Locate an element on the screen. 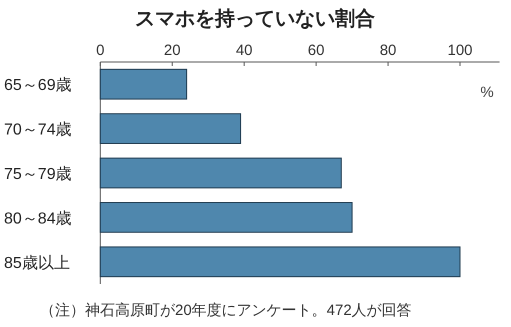  x-tick-label: 40 is located at coordinates (244, 50).